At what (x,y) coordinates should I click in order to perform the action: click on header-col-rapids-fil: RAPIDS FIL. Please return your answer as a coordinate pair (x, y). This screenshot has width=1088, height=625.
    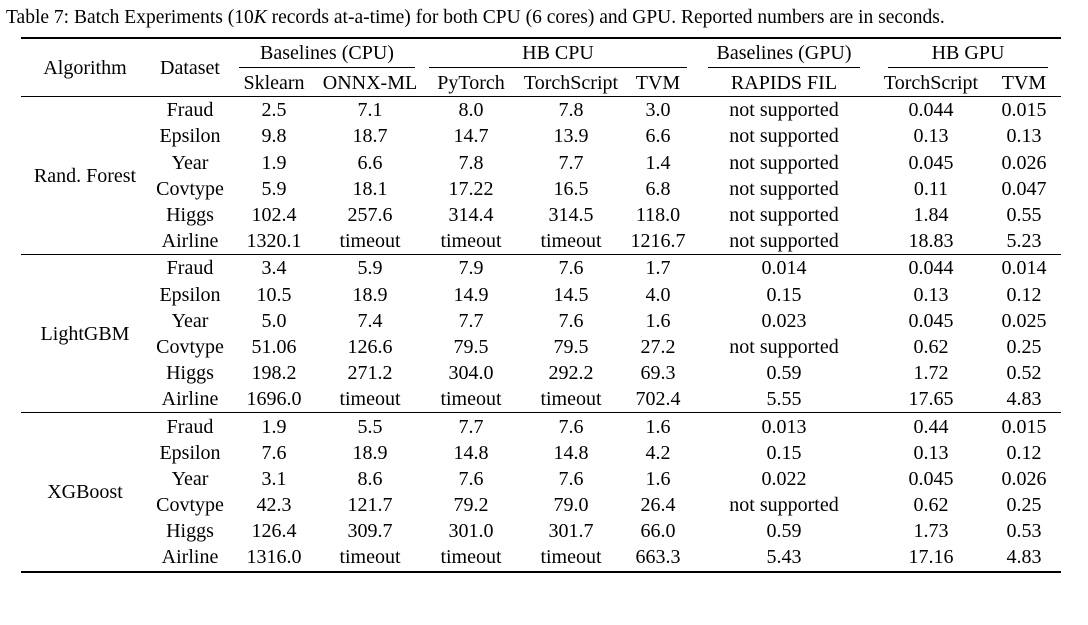
    Looking at the image, I should click on (784, 83).